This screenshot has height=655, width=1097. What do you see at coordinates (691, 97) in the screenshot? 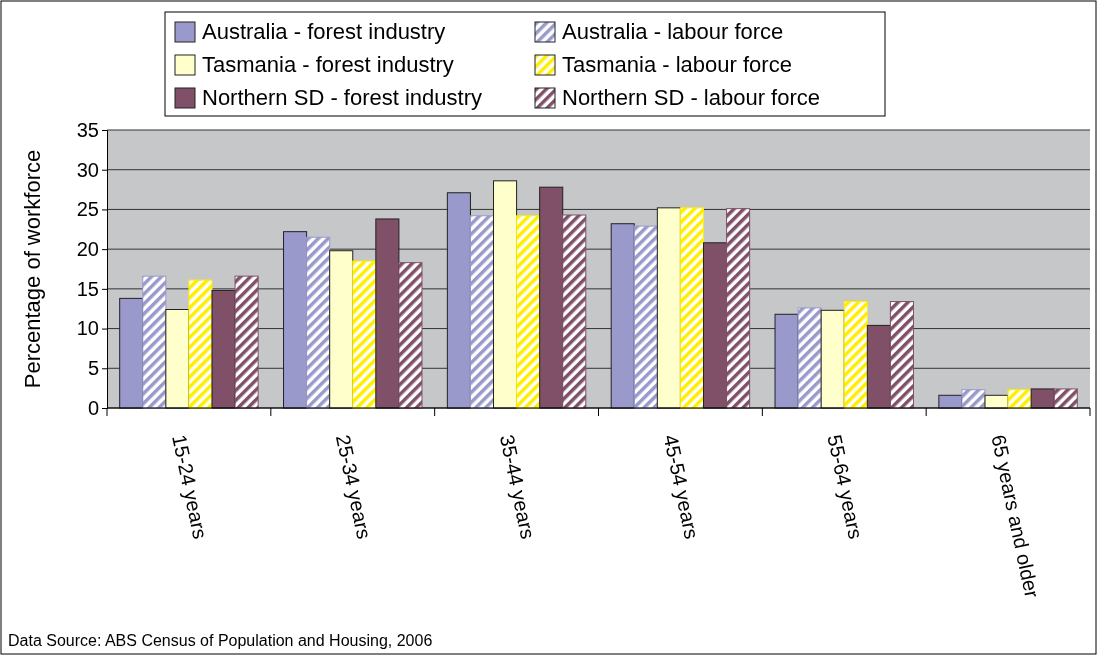
I see `legend-label: Northern SD - labour force` at bounding box center [691, 97].